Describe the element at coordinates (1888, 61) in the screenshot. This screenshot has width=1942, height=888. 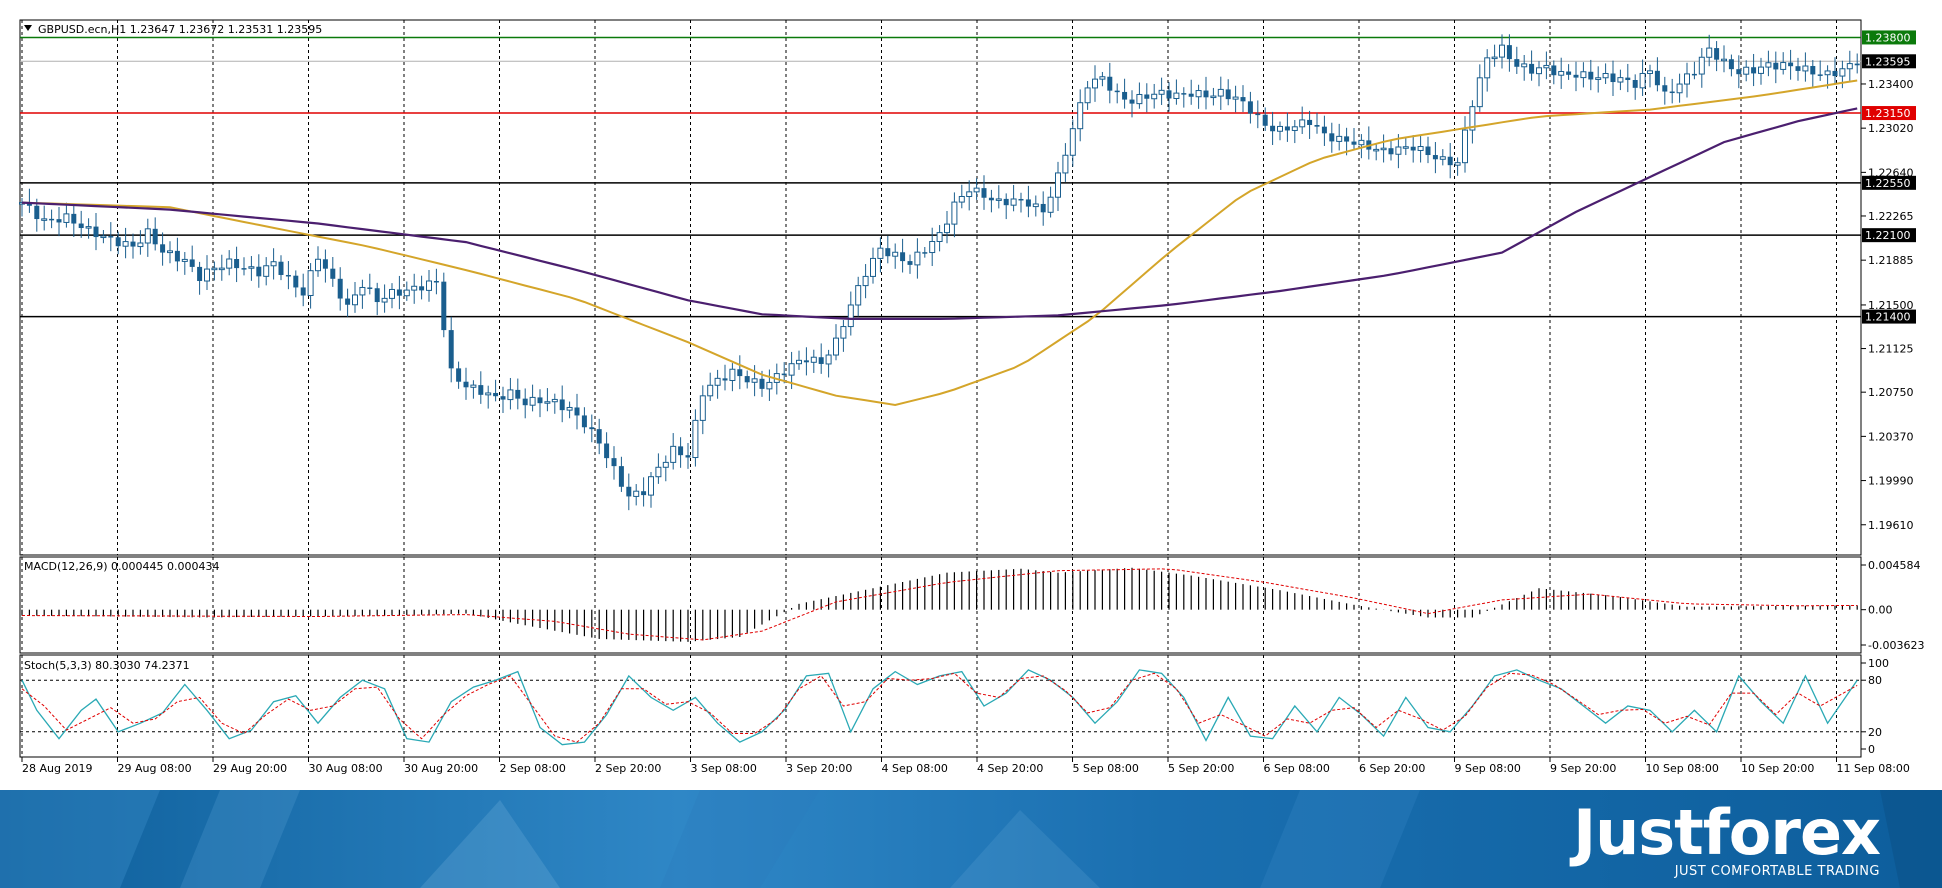
I see `price-level-label: 1.23595` at that location.